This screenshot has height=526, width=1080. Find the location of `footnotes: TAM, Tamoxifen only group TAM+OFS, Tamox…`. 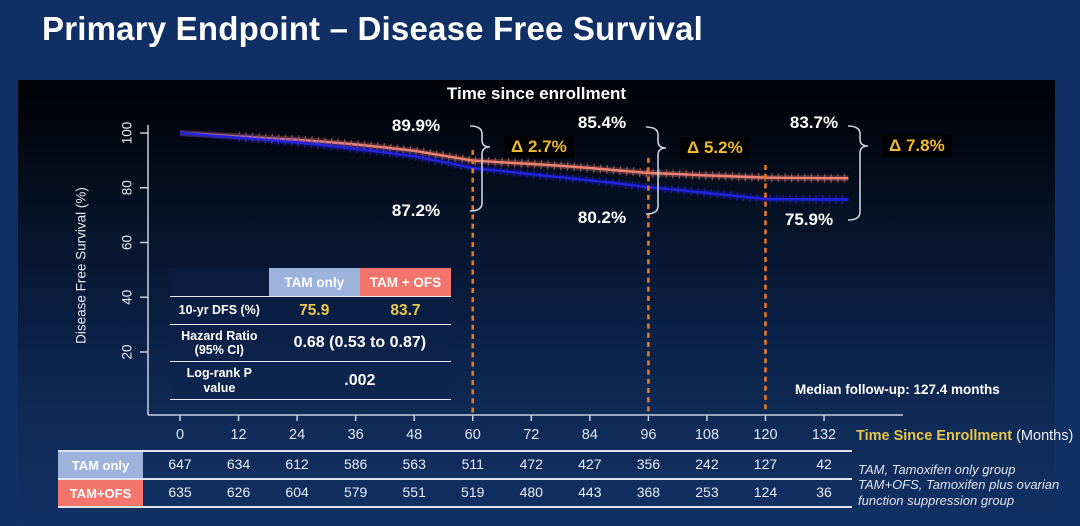

footnotes: TAM, Tamoxifen only group TAM+OFS, Tamox… is located at coordinates (962, 485).